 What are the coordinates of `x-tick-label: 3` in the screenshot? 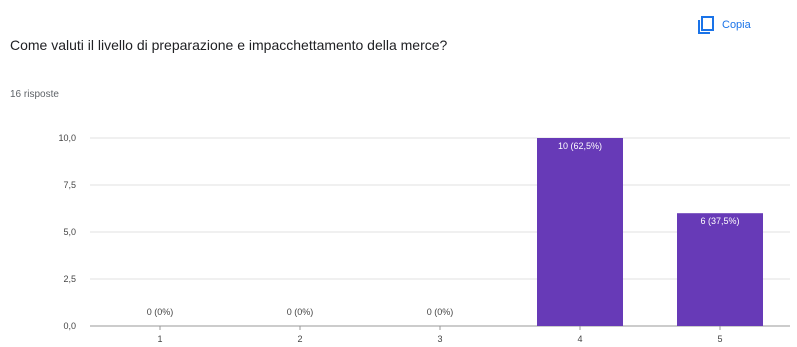 It's located at (439, 339).